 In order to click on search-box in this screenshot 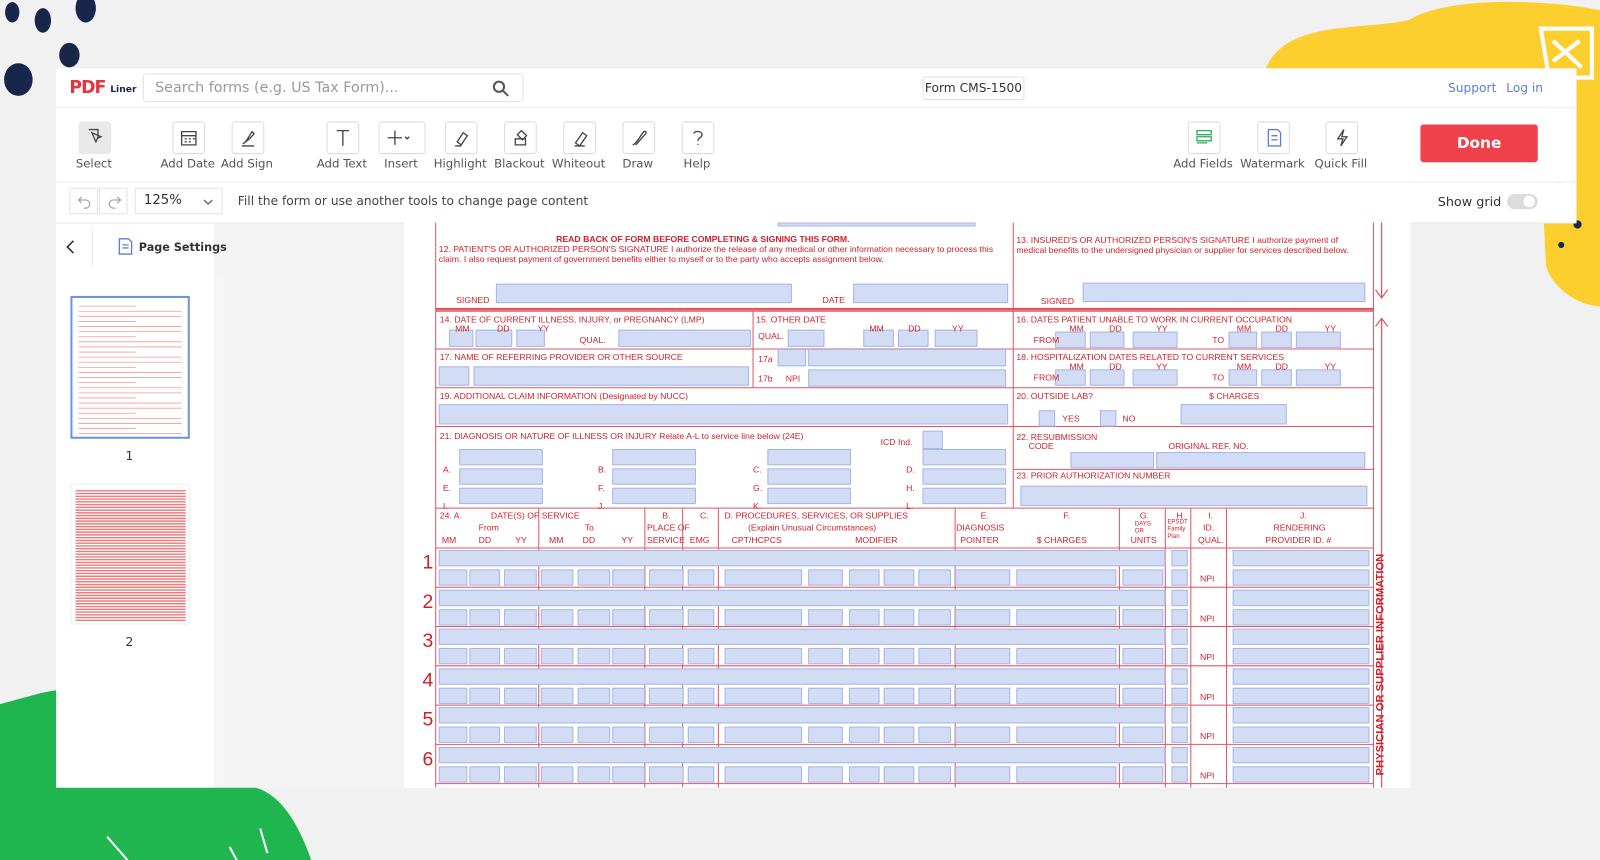, I will do `click(333, 88)`.